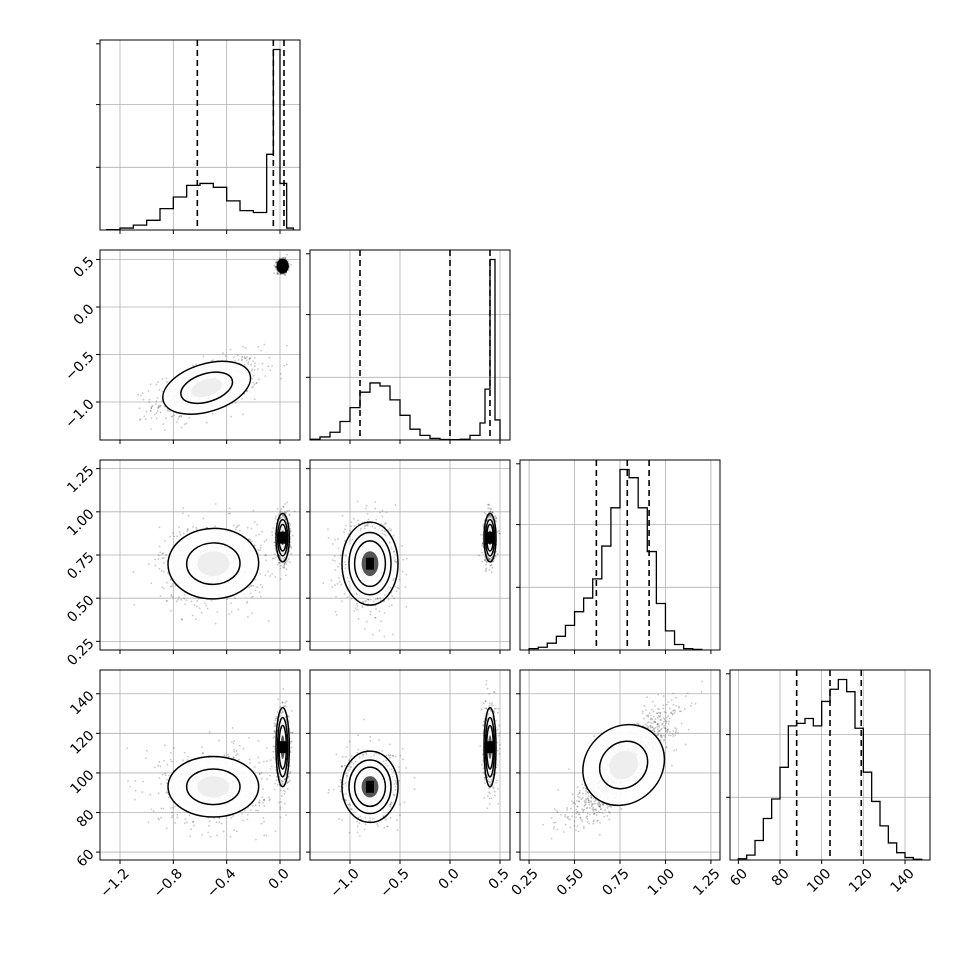 Image resolution: width=970 pixels, height=970 pixels. What do you see at coordinates (405, 349) in the screenshot?
I see `histogram-step-line` at bounding box center [405, 349].